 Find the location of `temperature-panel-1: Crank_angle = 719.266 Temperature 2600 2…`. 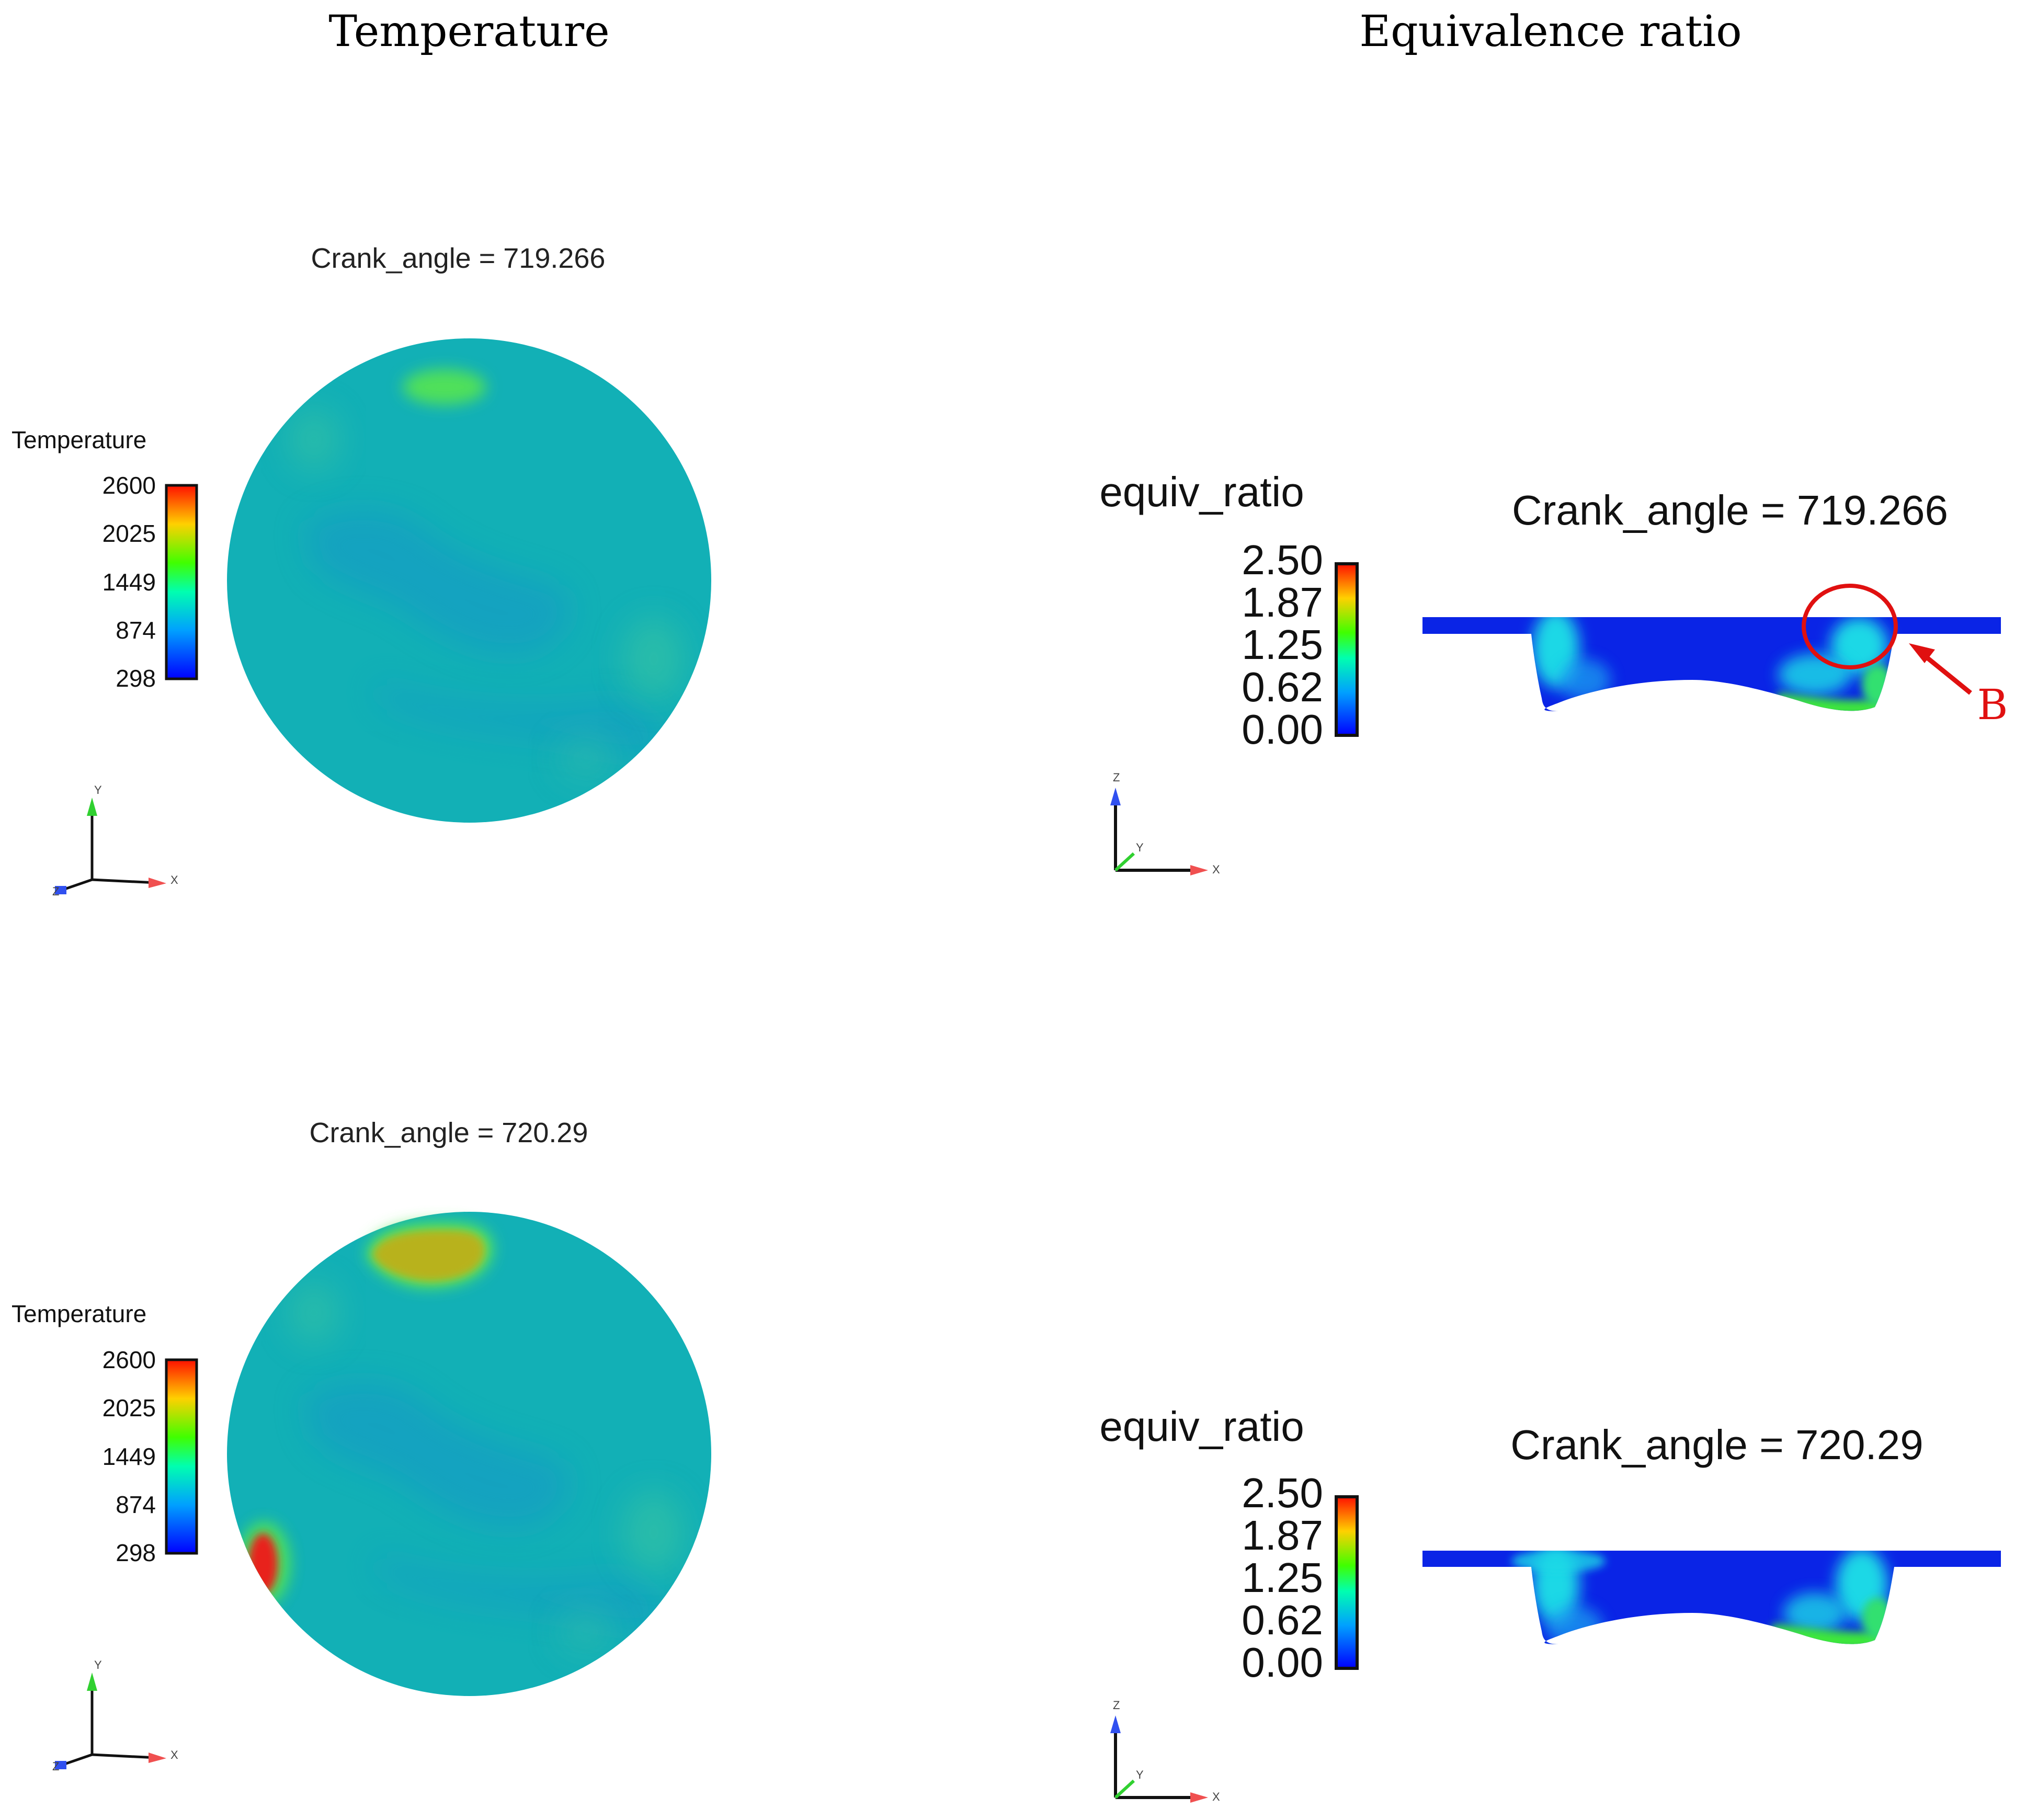

temperature-panel-1: Crank_angle = 719.266 Temperature 2600 2… is located at coordinates (361, 570).